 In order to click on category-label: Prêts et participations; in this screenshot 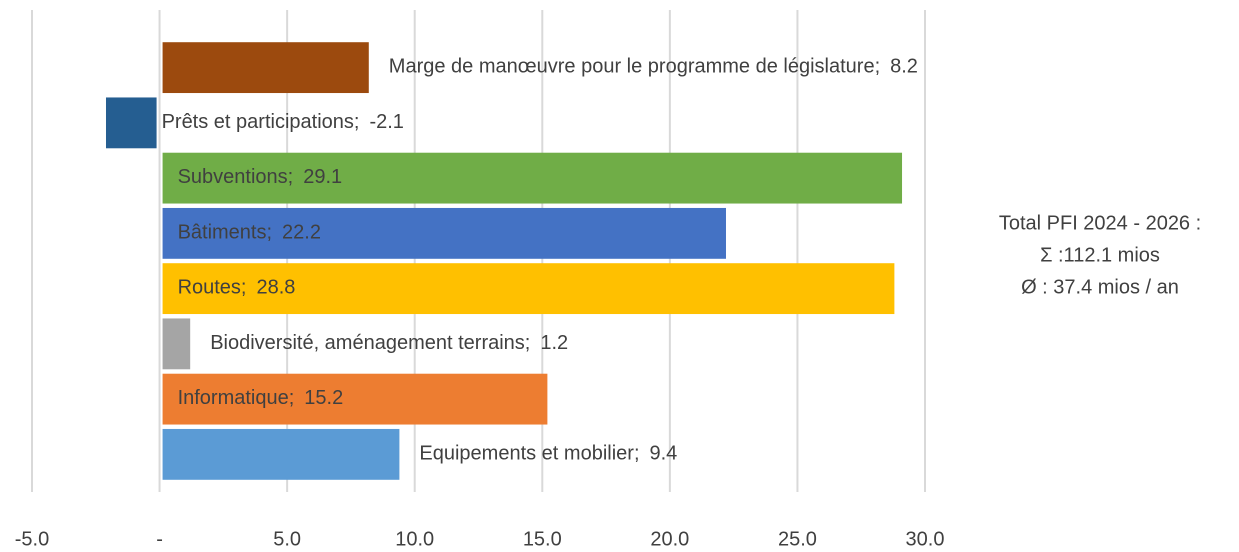, I will do `click(261, 122)`.